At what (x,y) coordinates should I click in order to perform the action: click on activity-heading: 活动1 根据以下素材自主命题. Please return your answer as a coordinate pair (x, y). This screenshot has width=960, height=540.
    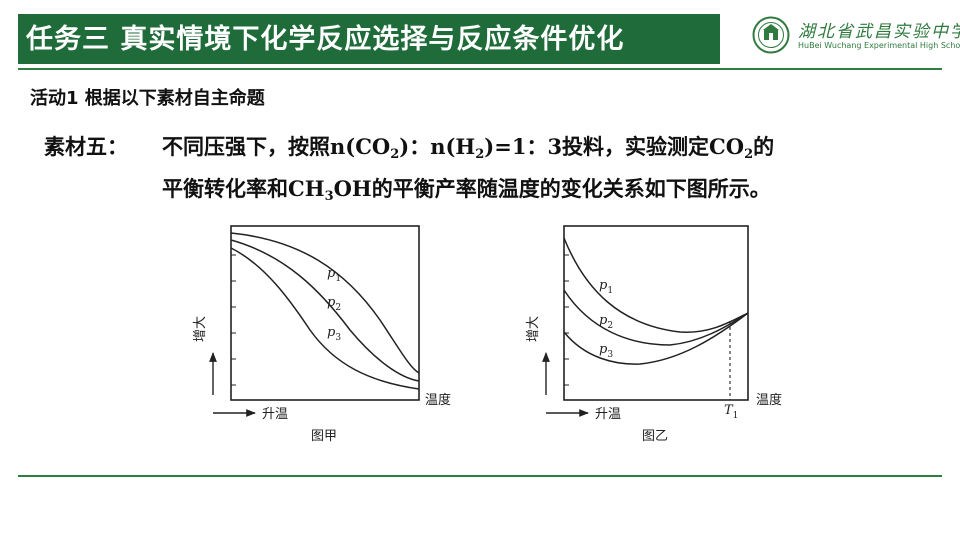
    Looking at the image, I should click on (147, 98).